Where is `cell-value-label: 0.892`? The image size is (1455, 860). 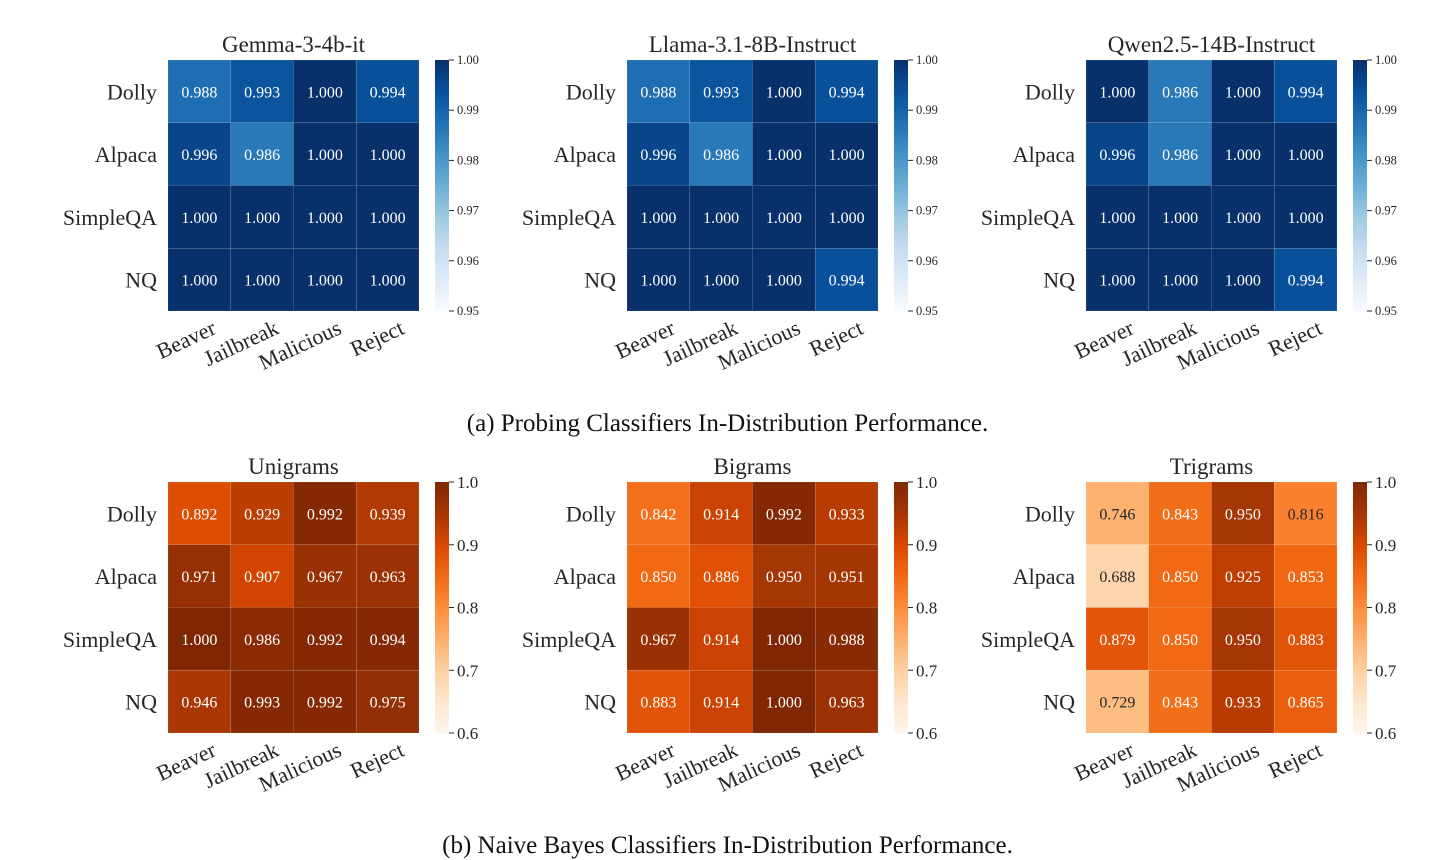
cell-value-label: 0.892 is located at coordinates (199, 514).